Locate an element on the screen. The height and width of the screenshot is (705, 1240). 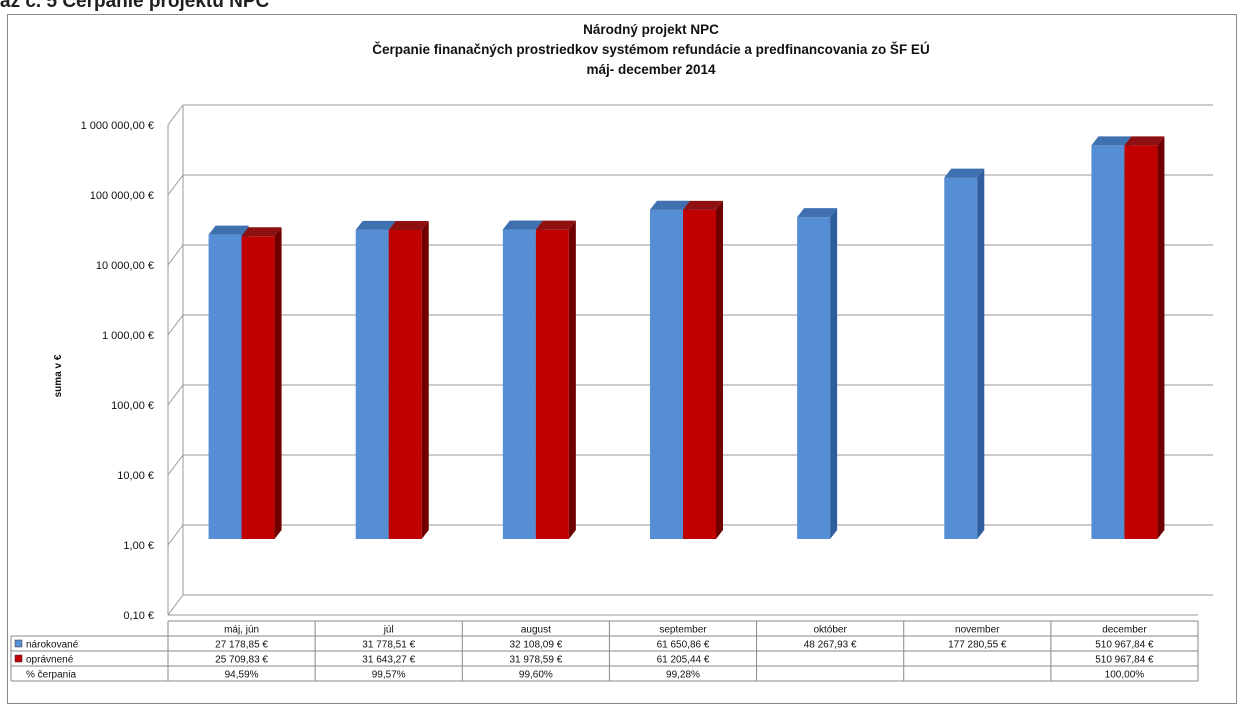
page-heading: áž č. 5 Čerpanie projektu NPC is located at coordinates (135, 6).